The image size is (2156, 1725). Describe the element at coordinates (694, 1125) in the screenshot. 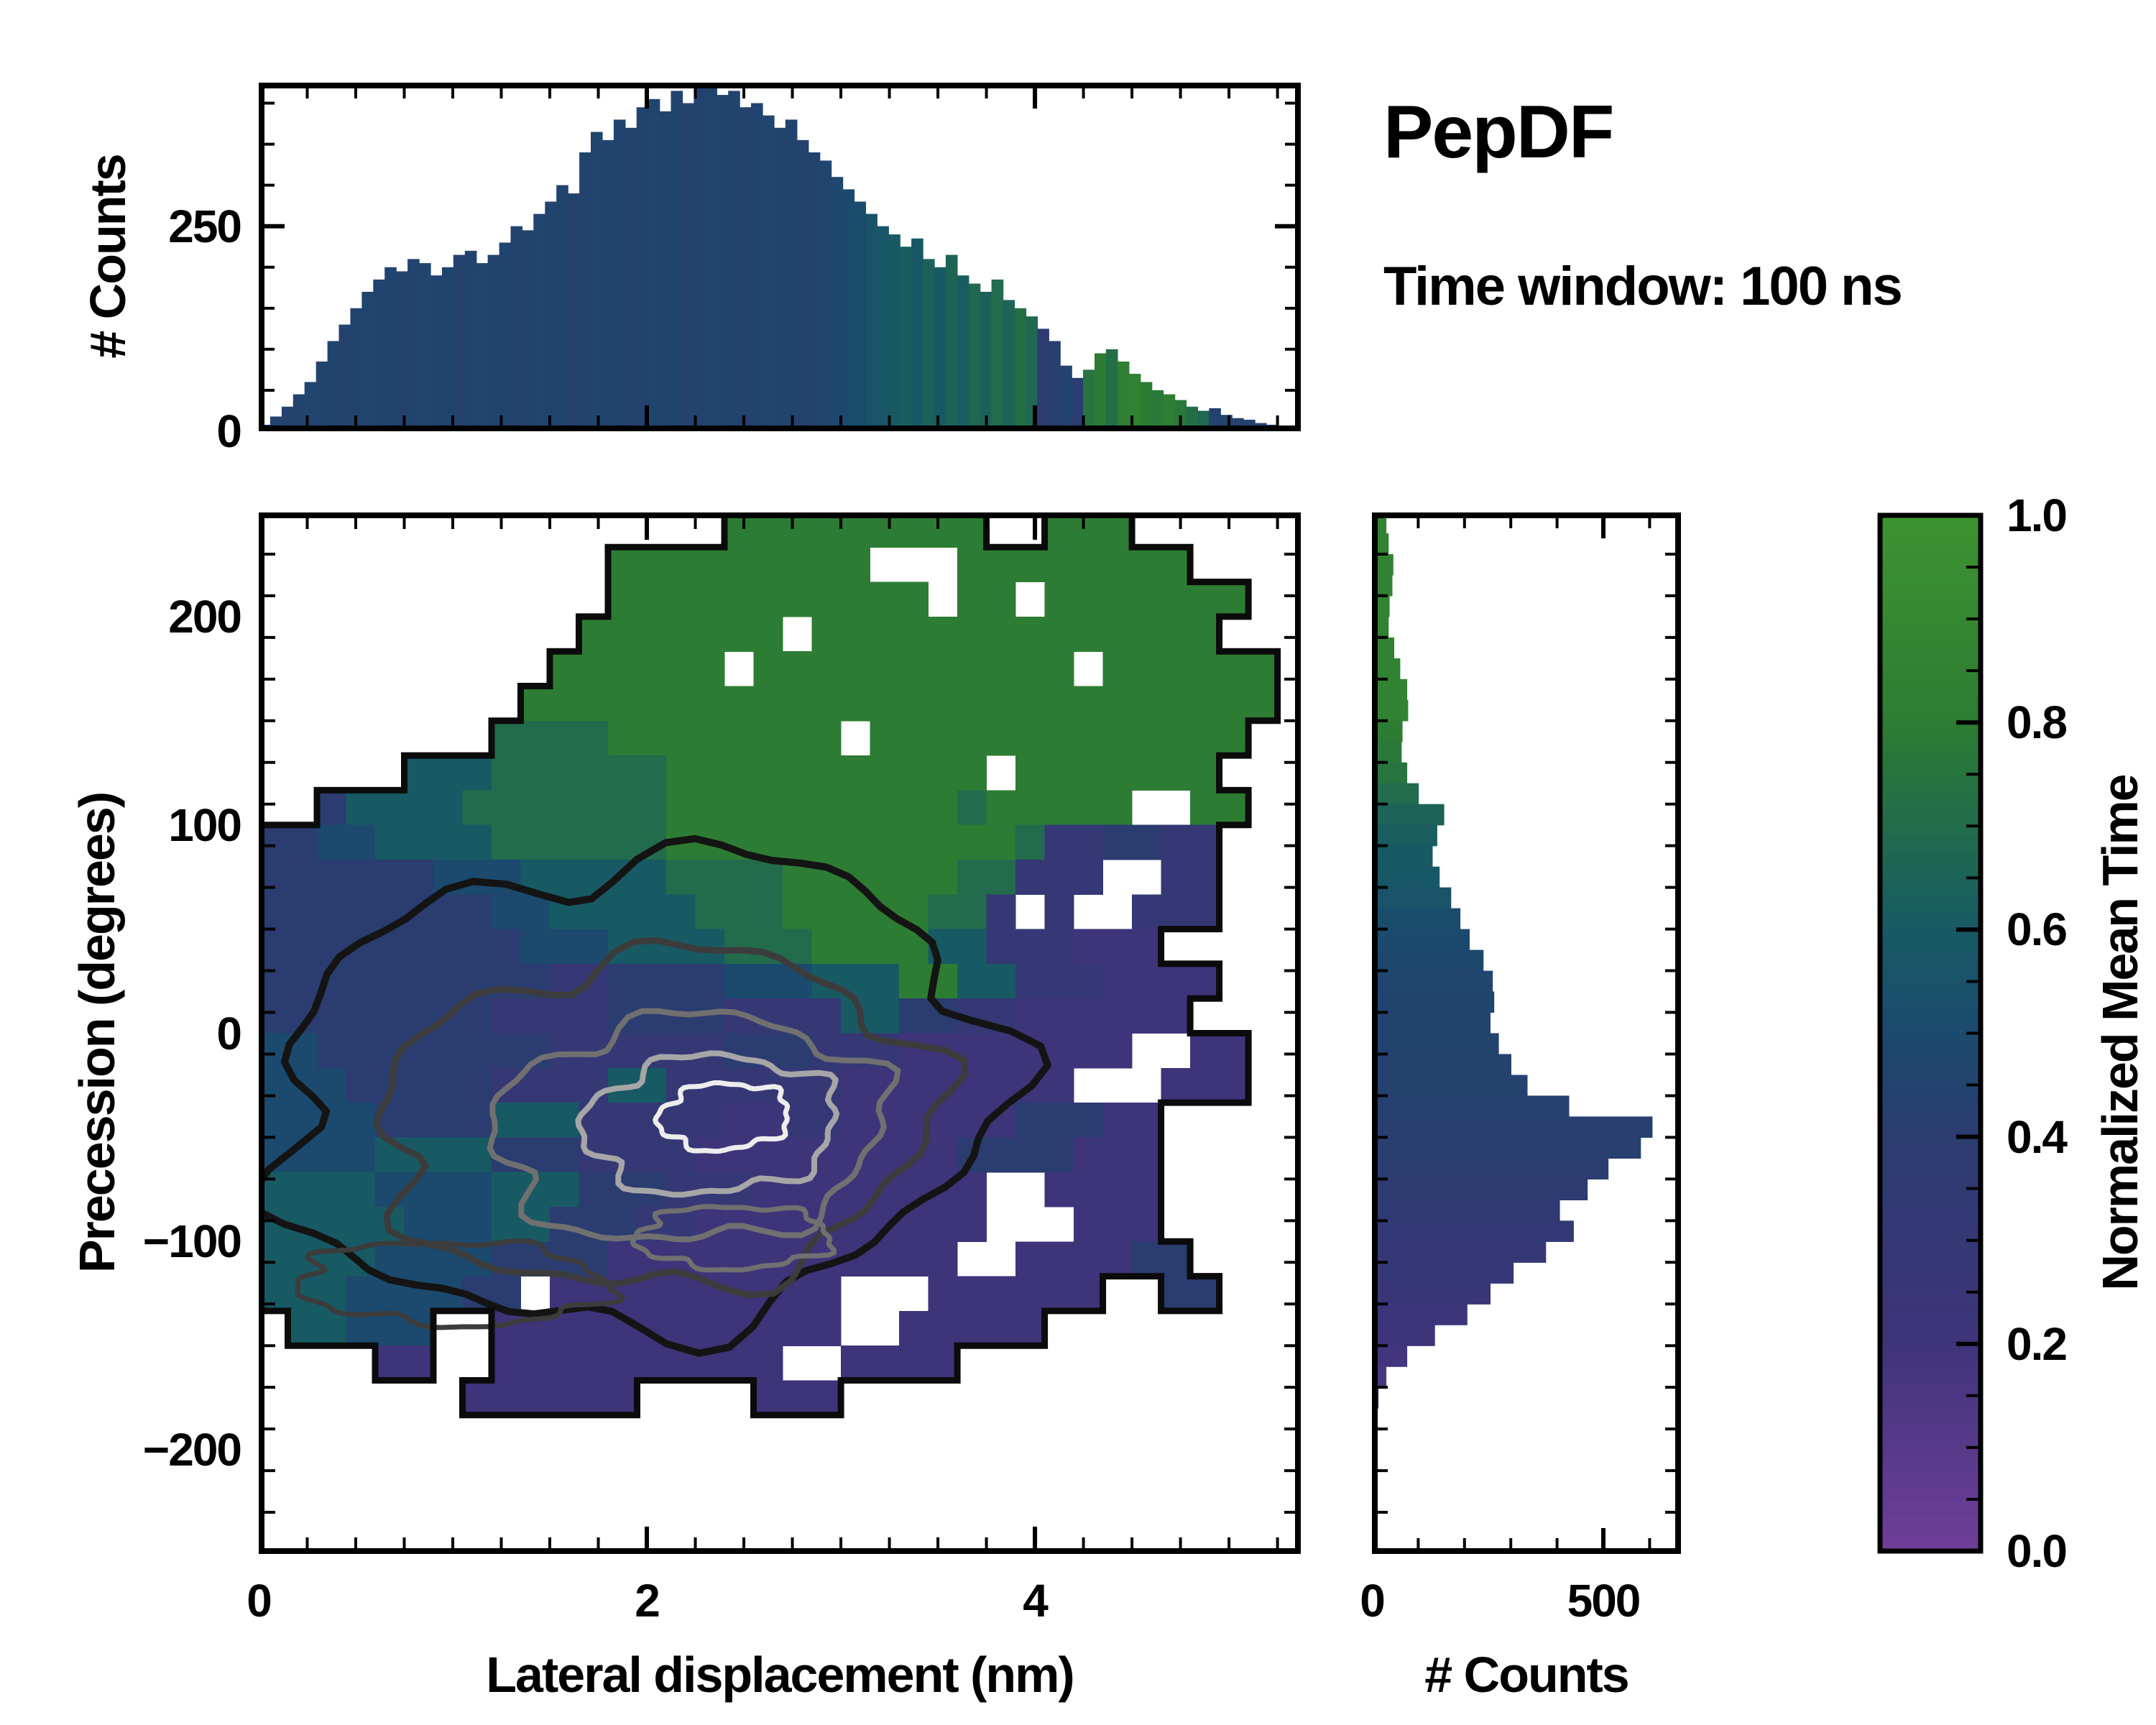

I see `contour-ring` at that location.